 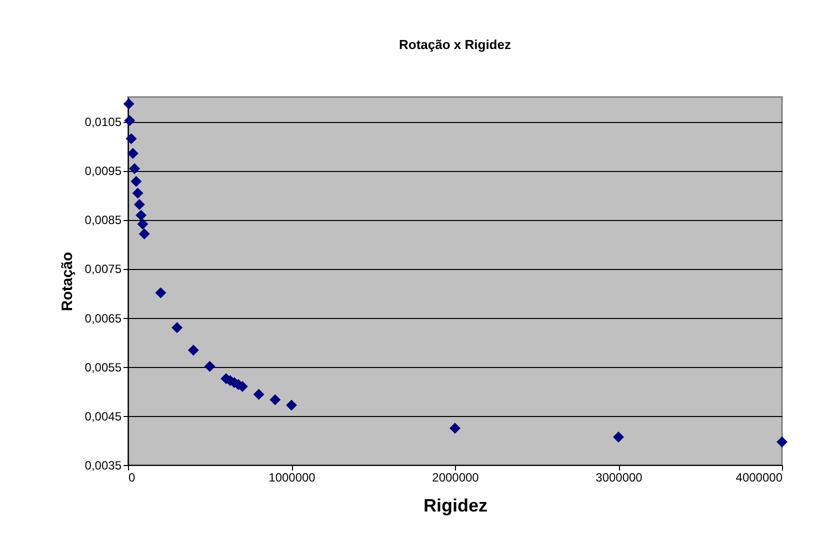 What do you see at coordinates (103, 220) in the screenshot?
I see `y-tick-label: 0,0085` at bounding box center [103, 220].